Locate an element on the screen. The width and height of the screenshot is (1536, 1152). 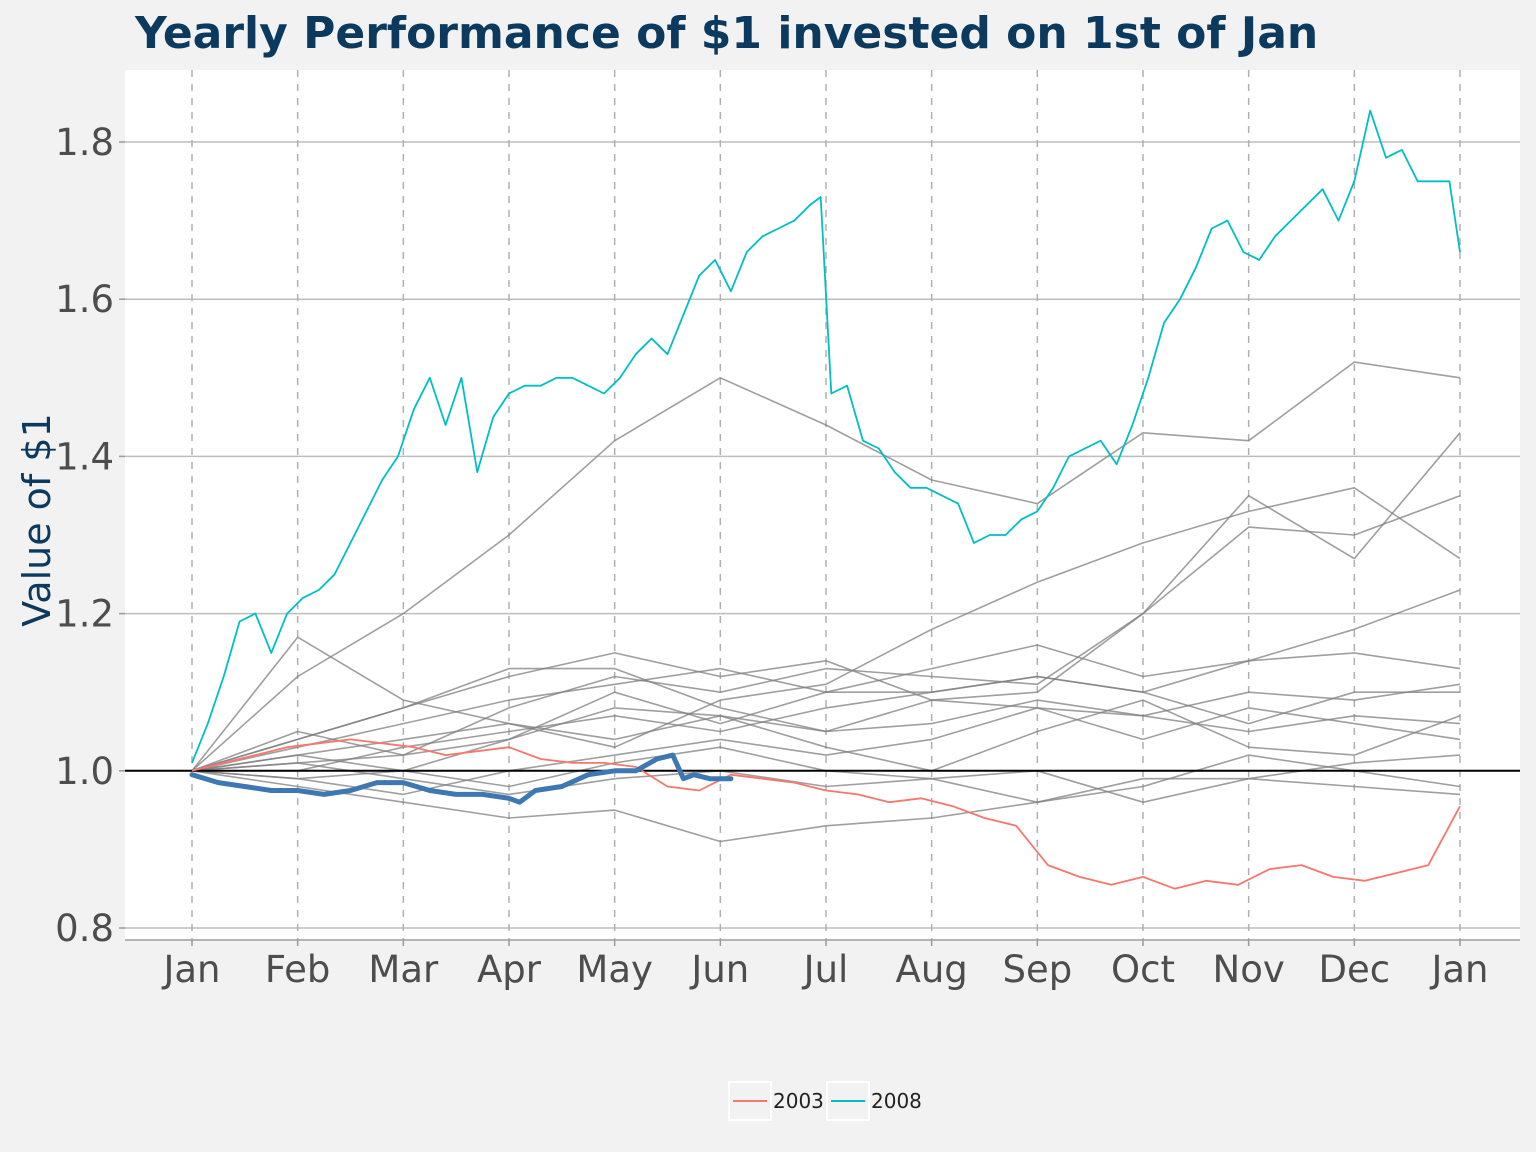
y-tick-label: 1.6 is located at coordinates (84, 299).